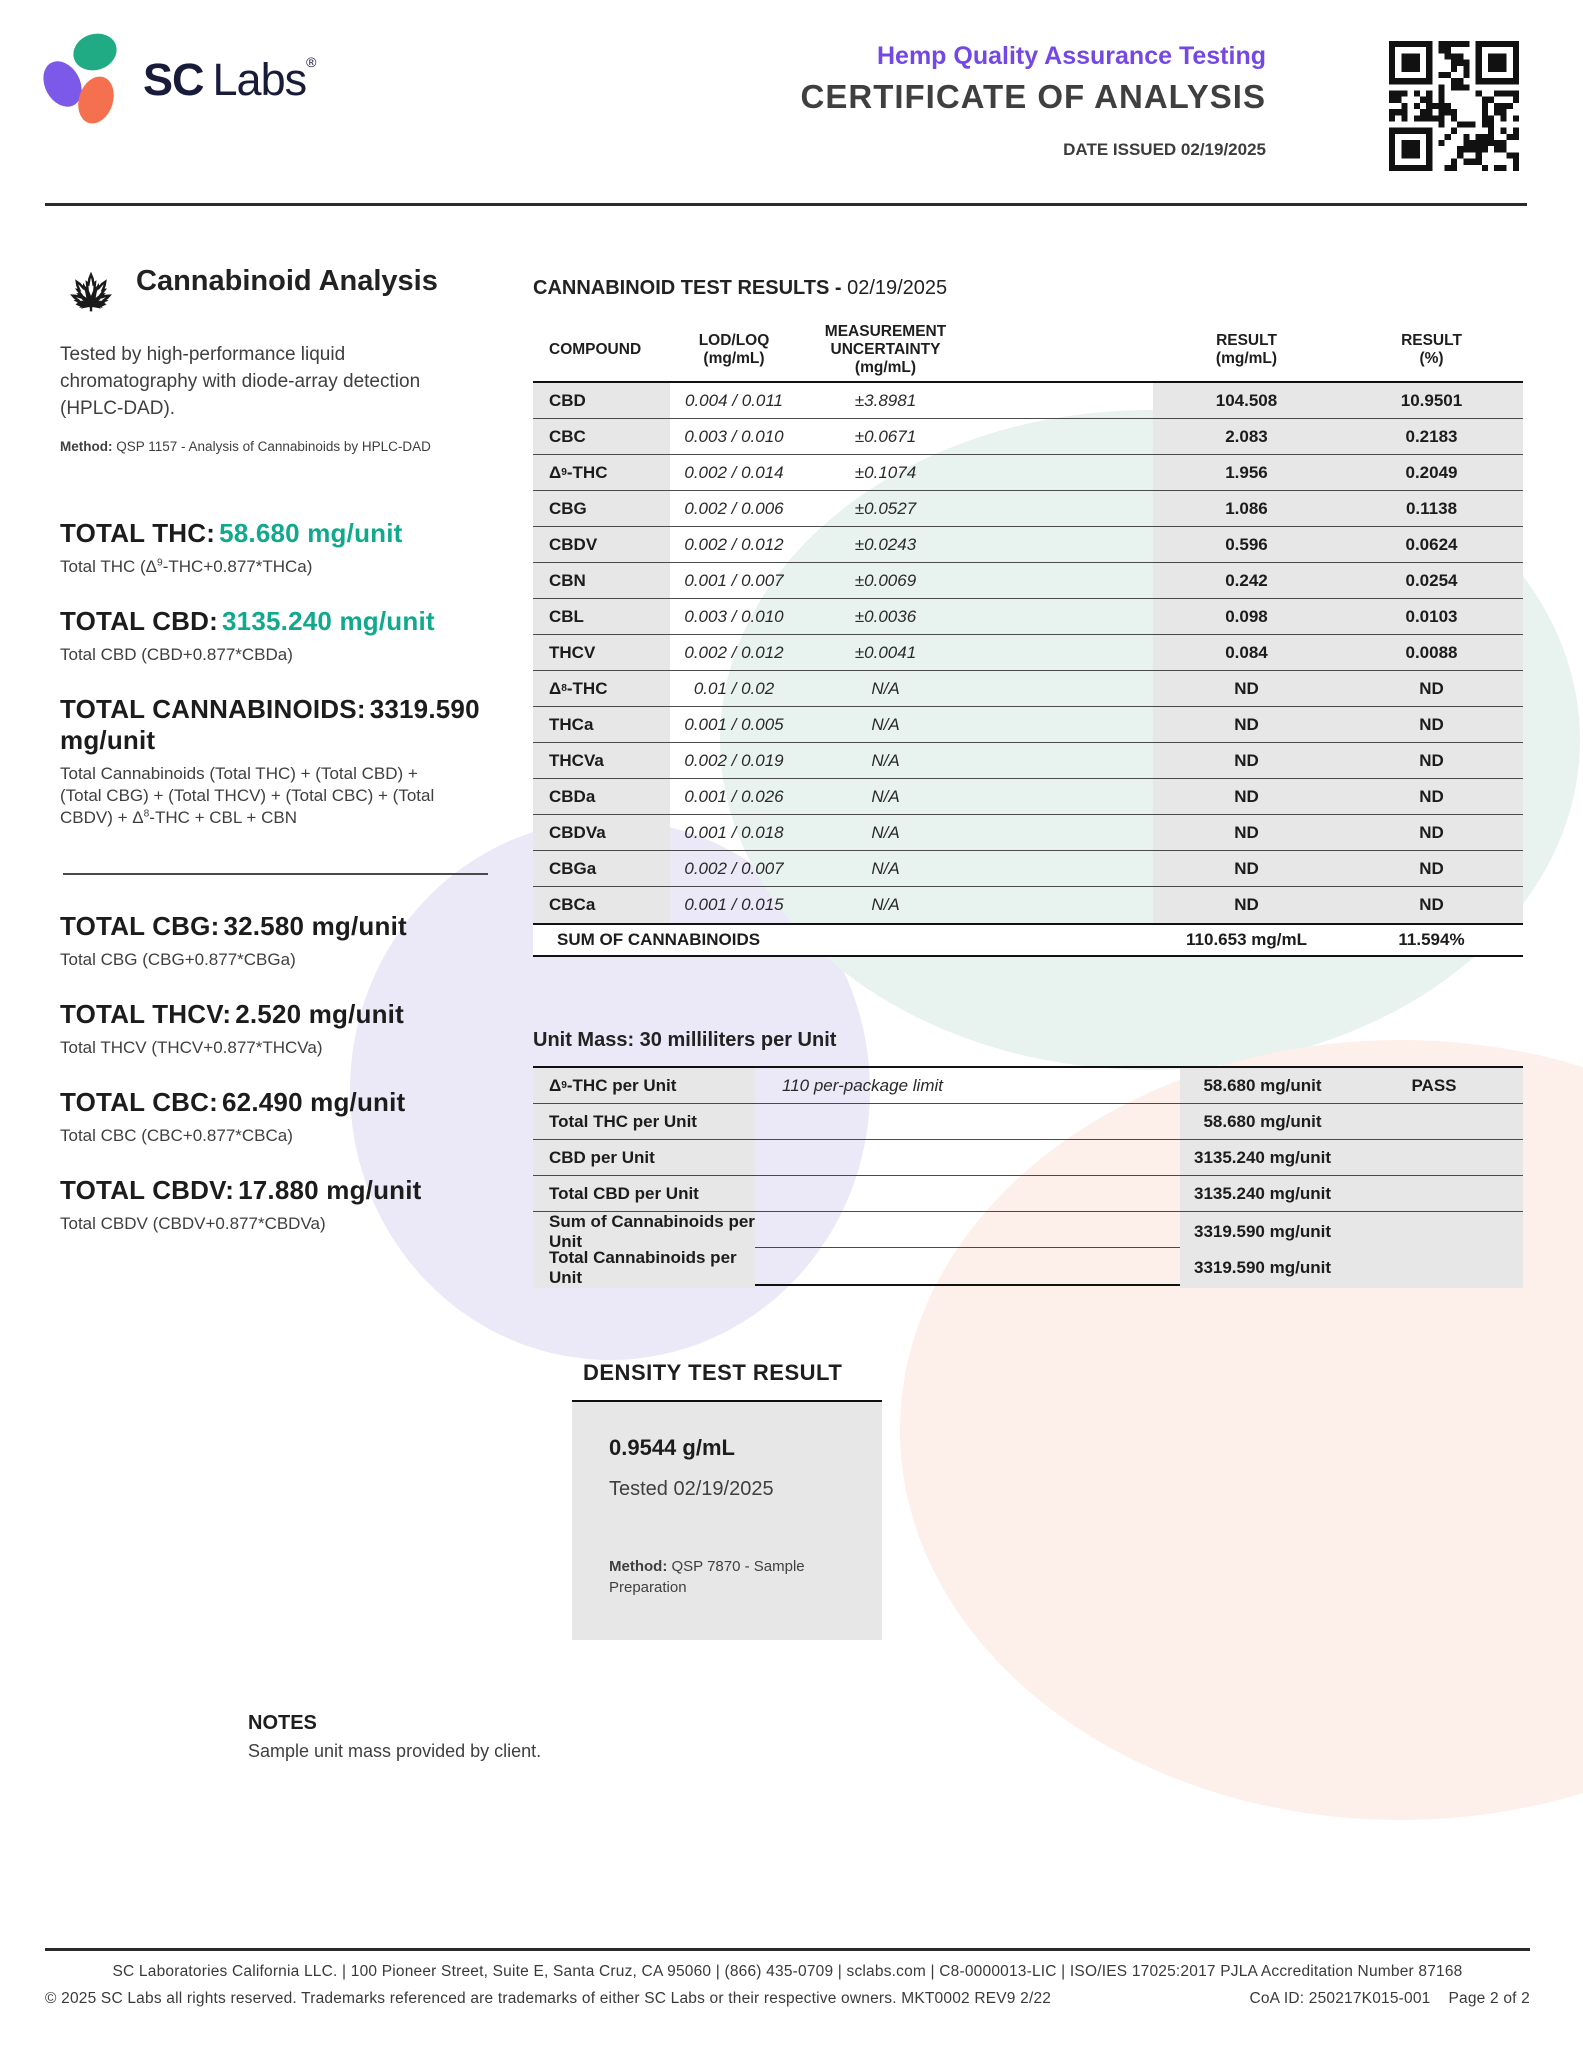  What do you see at coordinates (1262, 1121) in the screenshot?
I see `unit-value-cell: 58.680 mg/unit` at bounding box center [1262, 1121].